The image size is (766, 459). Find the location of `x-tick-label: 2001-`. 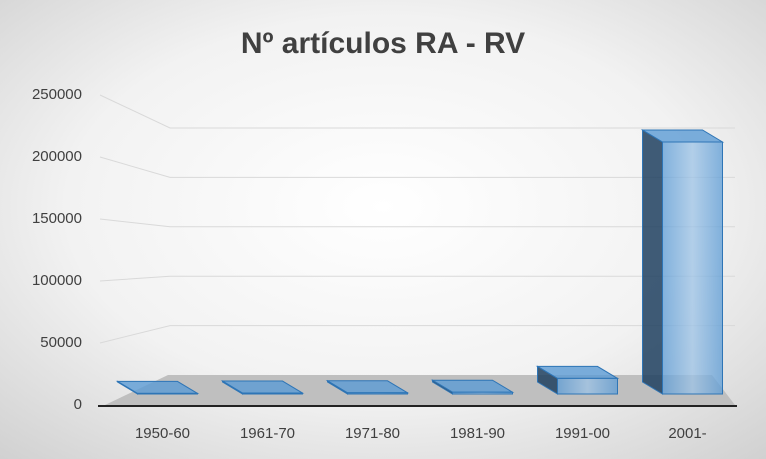

x-tick-label: 2001- is located at coordinates (687, 433).